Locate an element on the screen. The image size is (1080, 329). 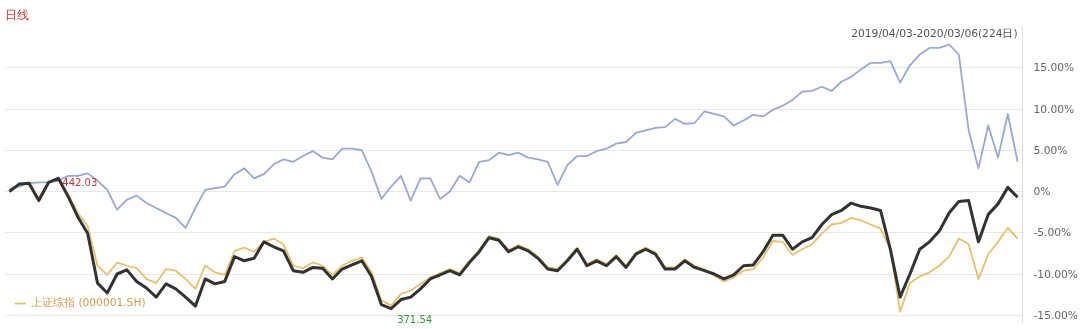
annotation: 442.03 is located at coordinates (80, 183).